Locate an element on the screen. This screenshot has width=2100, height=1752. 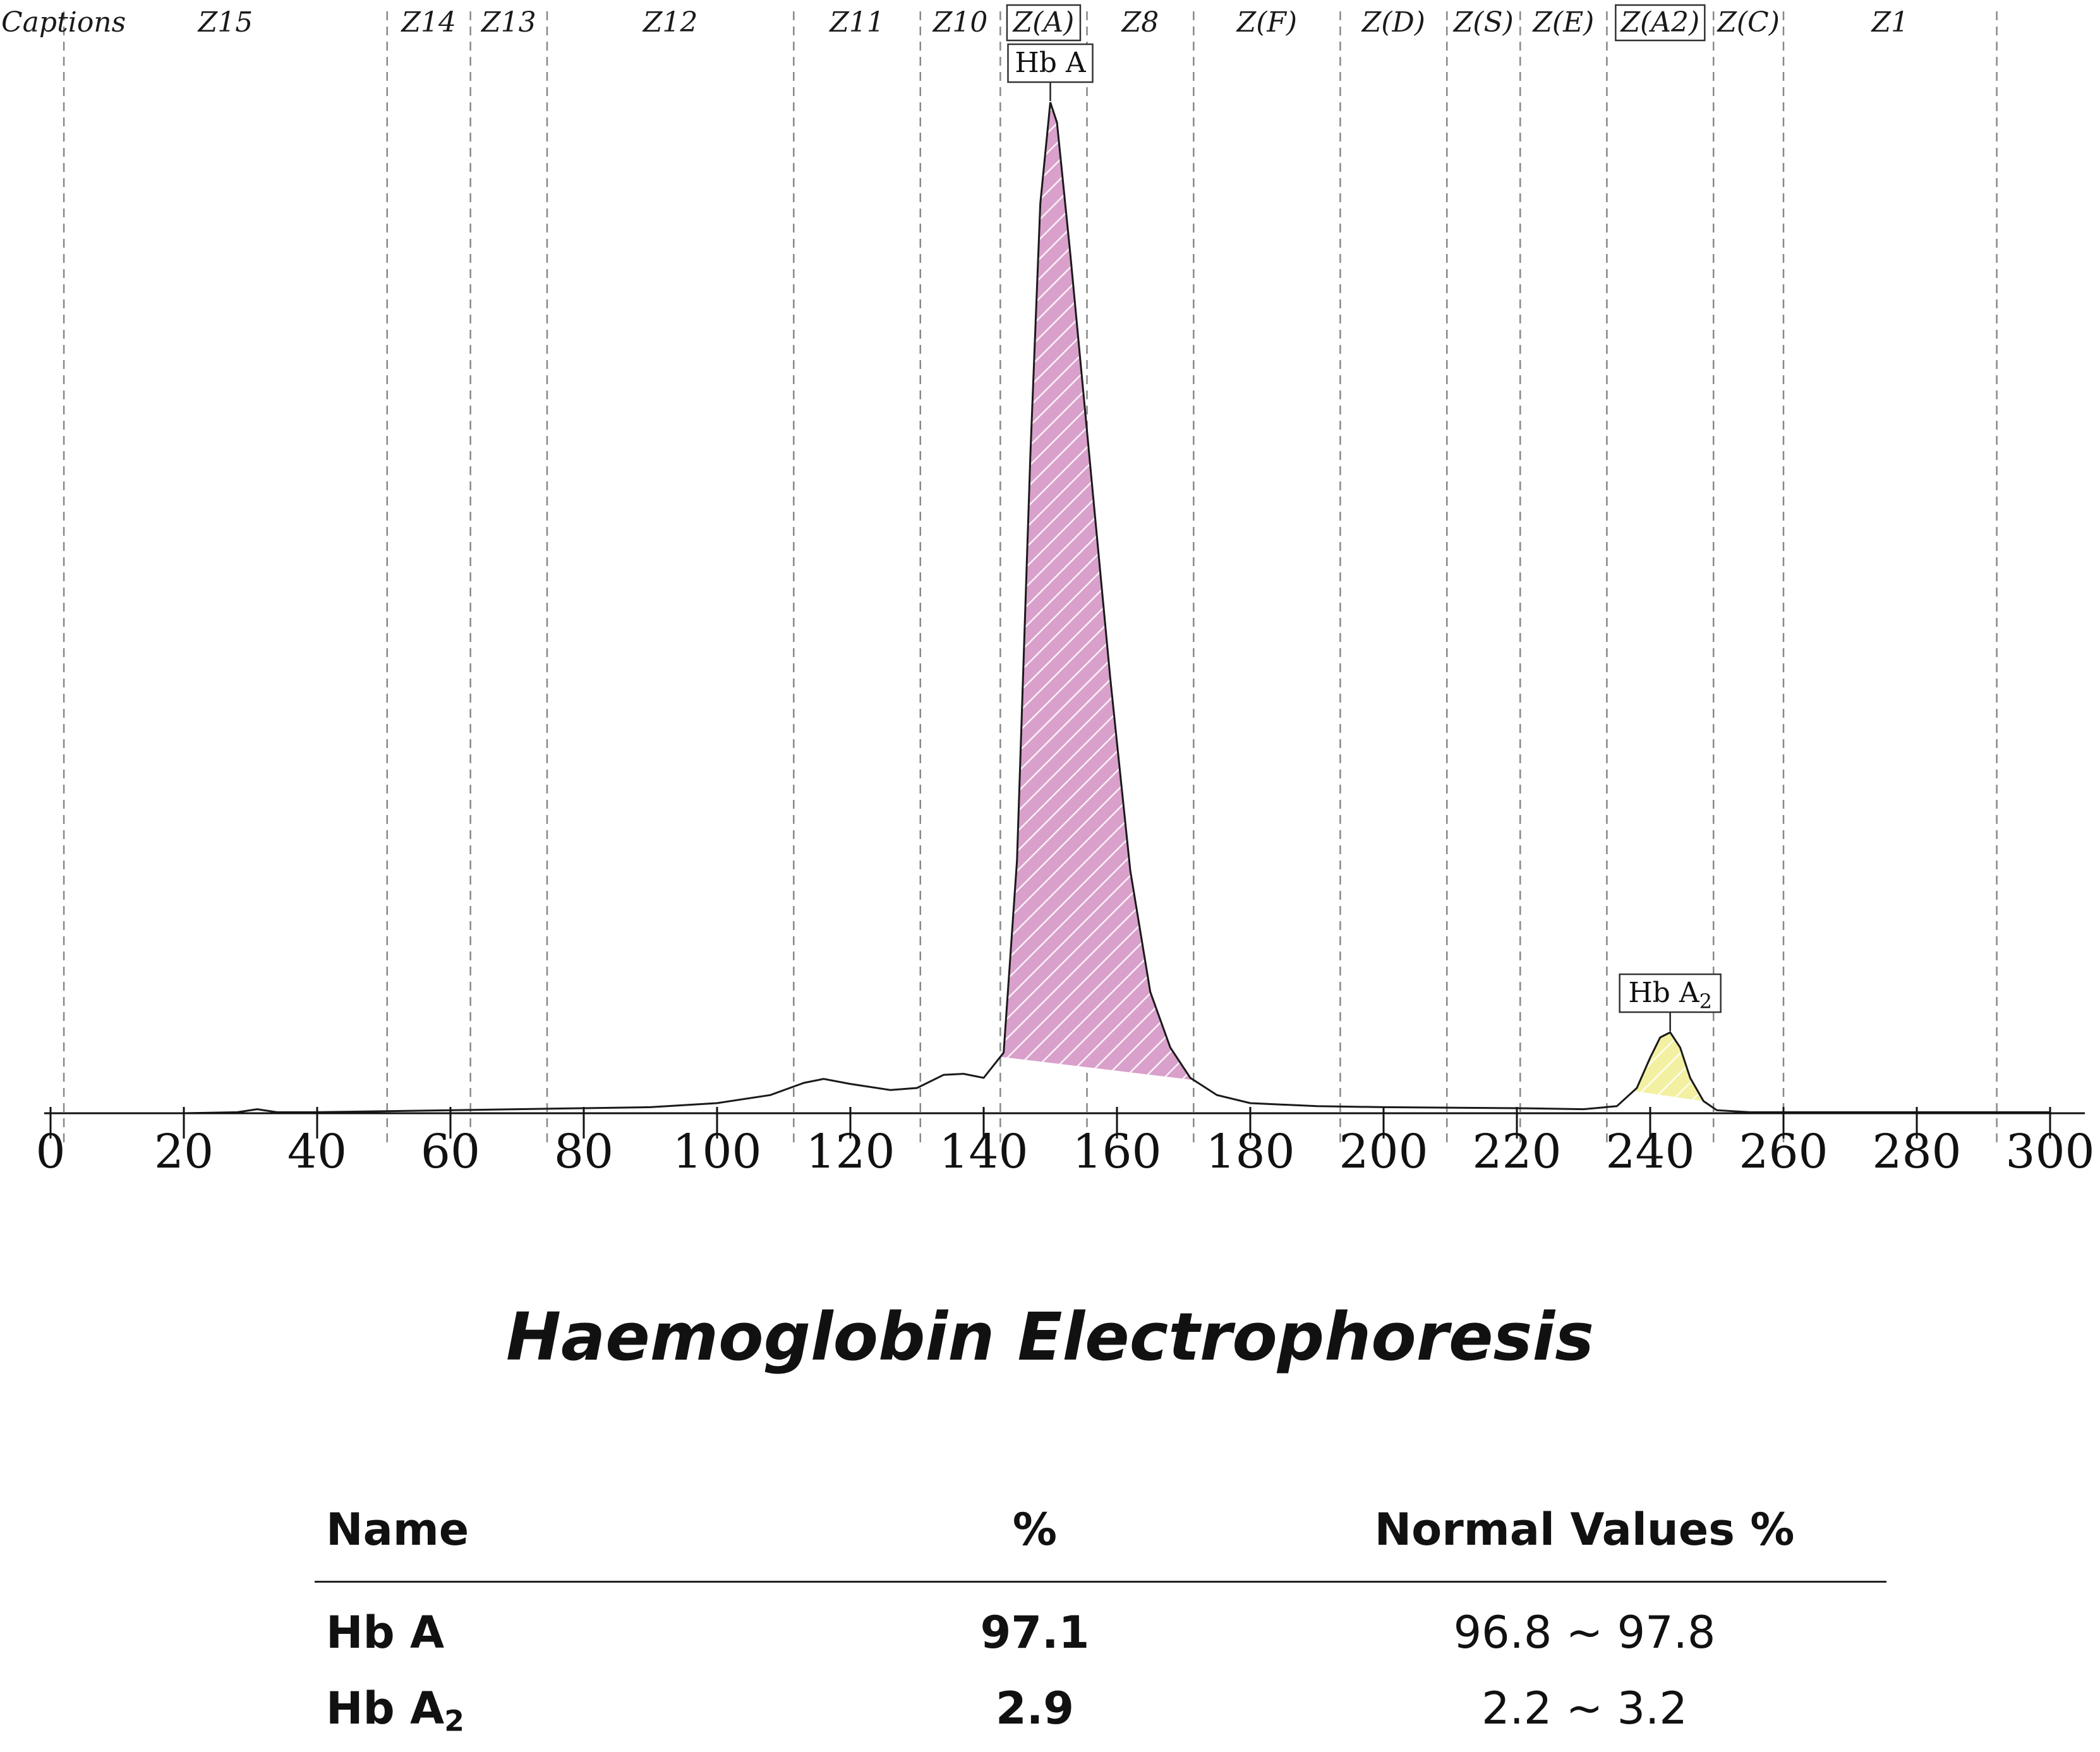
table-row: Hb A2 2.9 2.2 ~ 3.2 is located at coordinates (1100, 1714).